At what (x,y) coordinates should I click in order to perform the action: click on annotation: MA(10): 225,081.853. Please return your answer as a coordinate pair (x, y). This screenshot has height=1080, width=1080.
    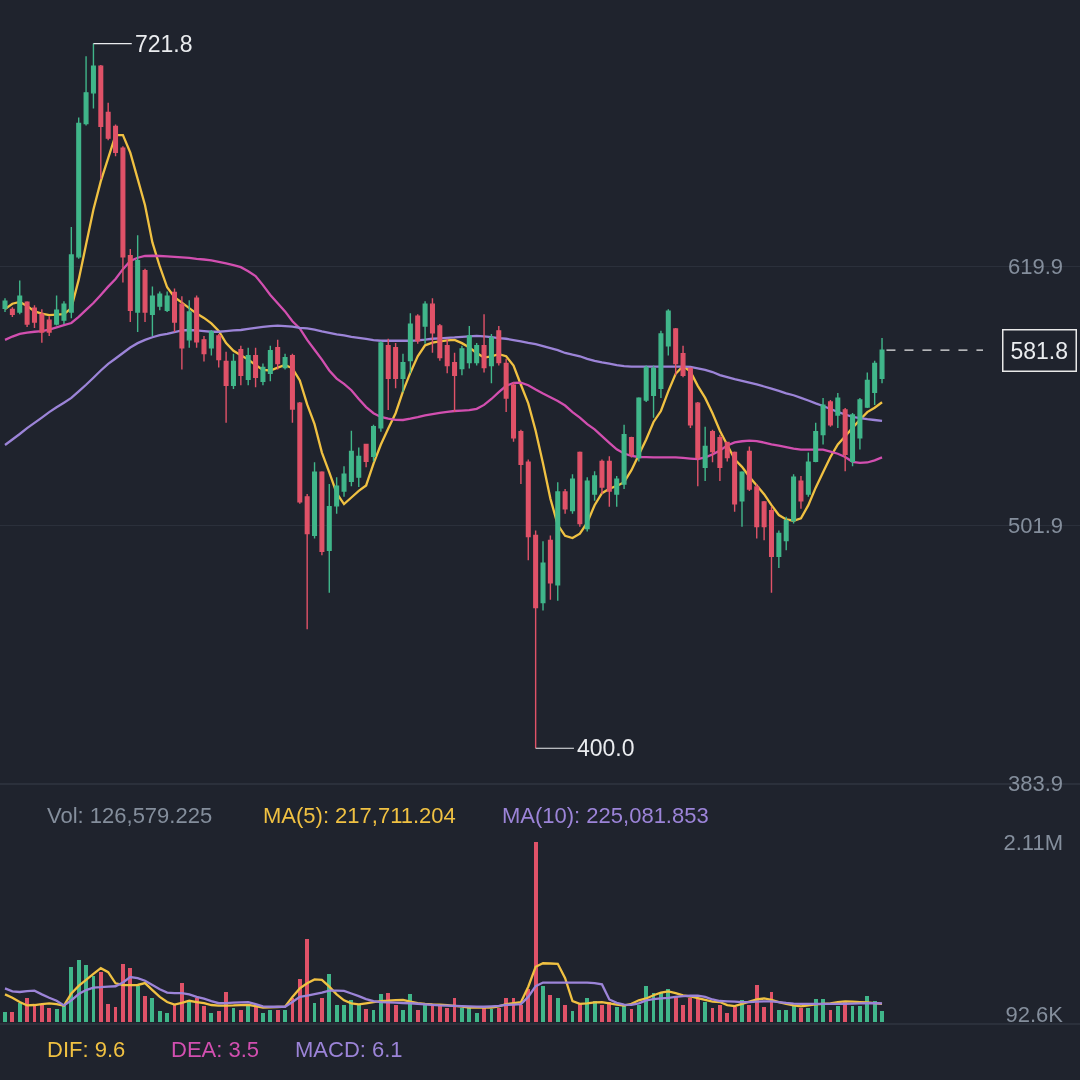
    Looking at the image, I should click on (605, 815).